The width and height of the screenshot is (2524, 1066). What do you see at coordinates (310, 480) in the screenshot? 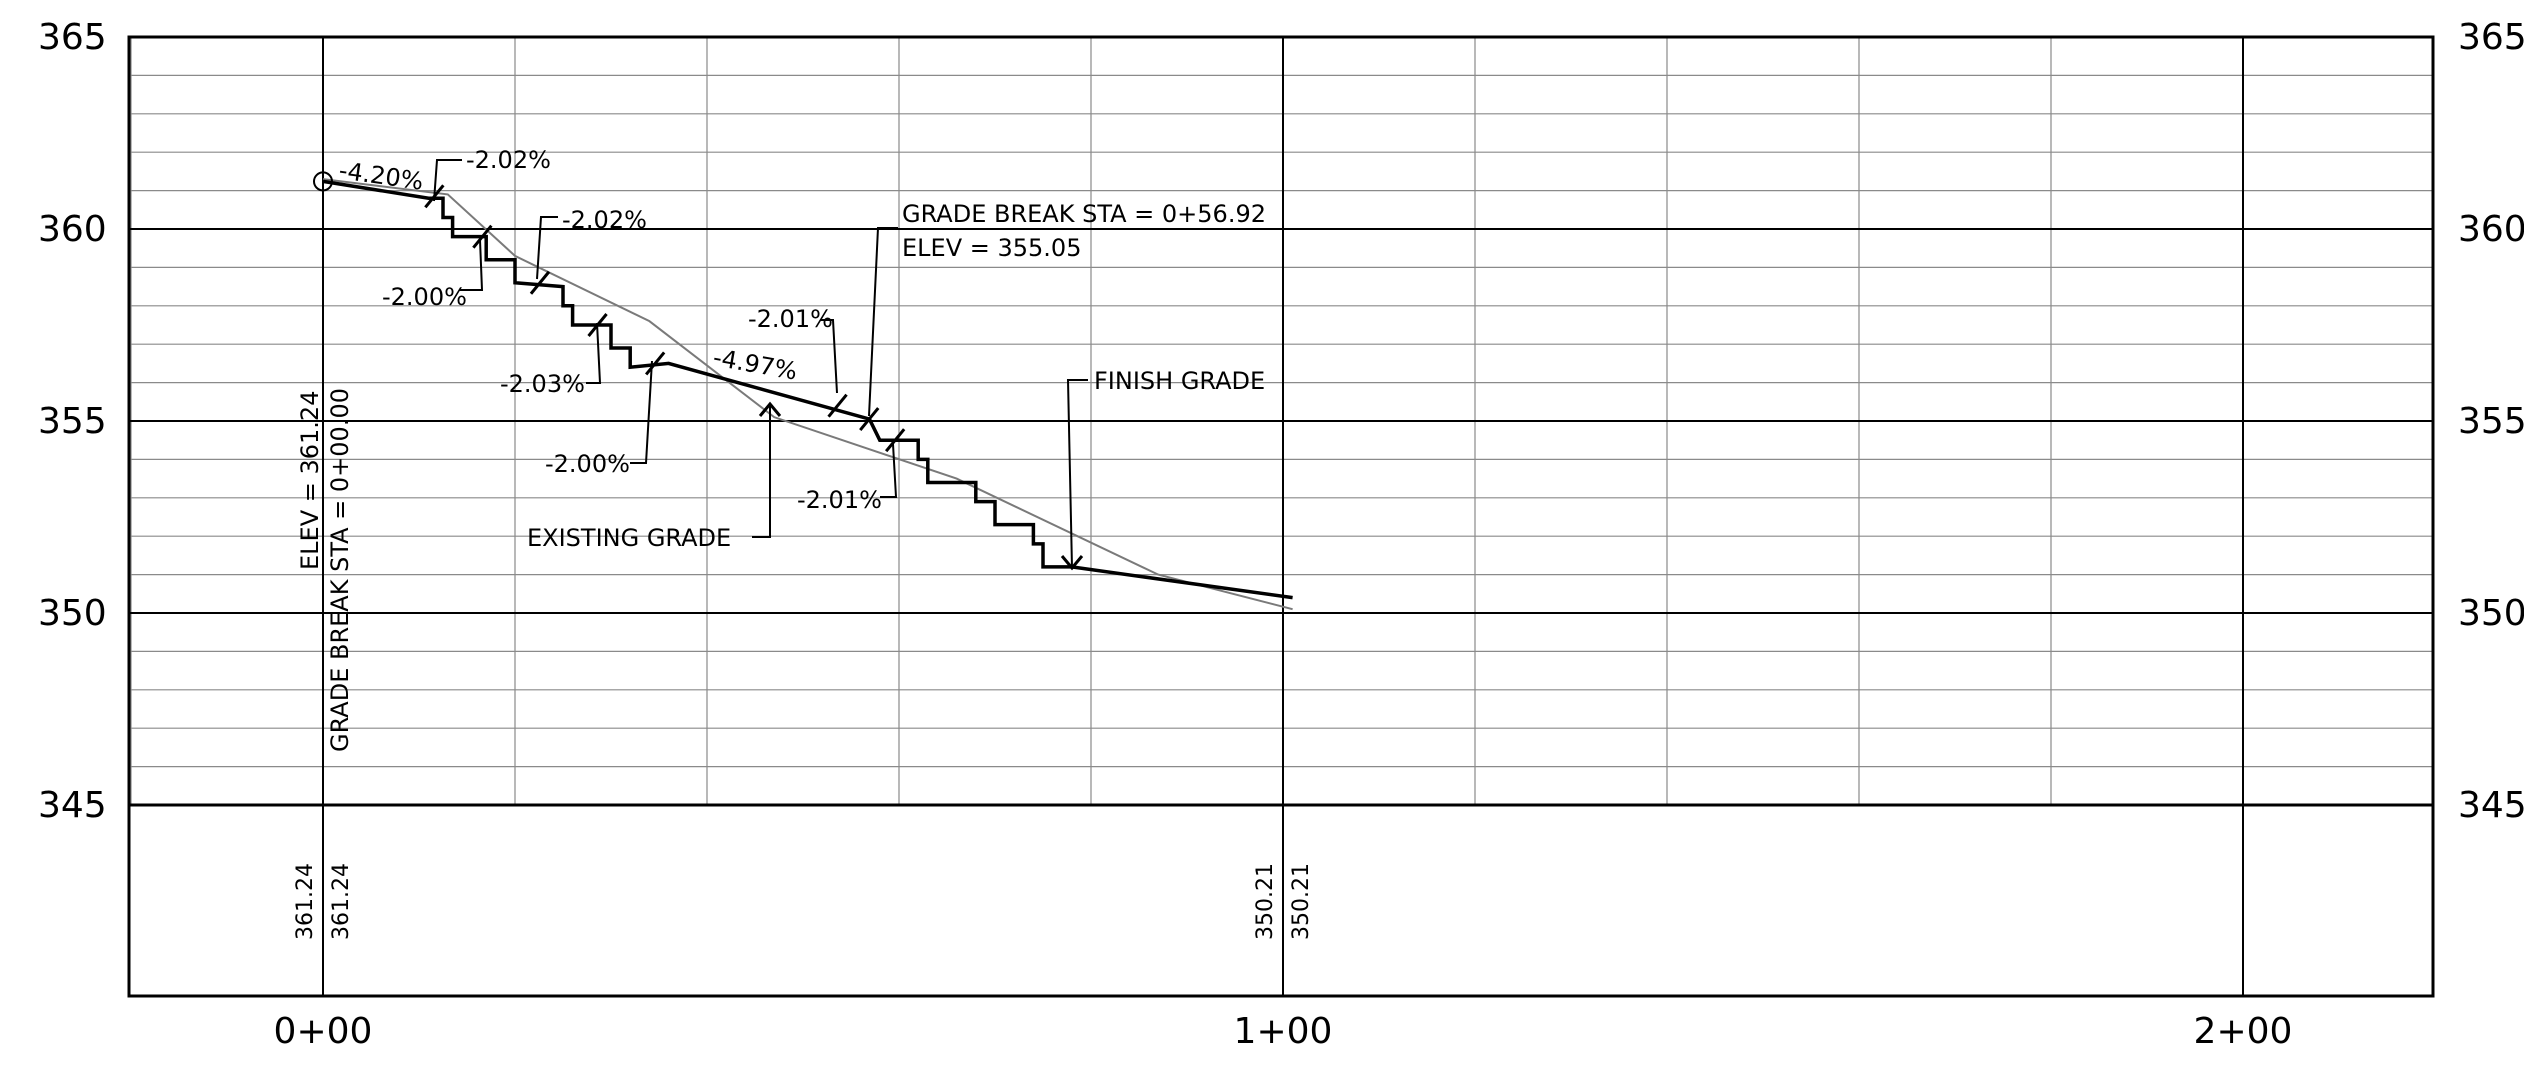
I see `start-elev-note: ELEV = 361.24` at bounding box center [310, 480].